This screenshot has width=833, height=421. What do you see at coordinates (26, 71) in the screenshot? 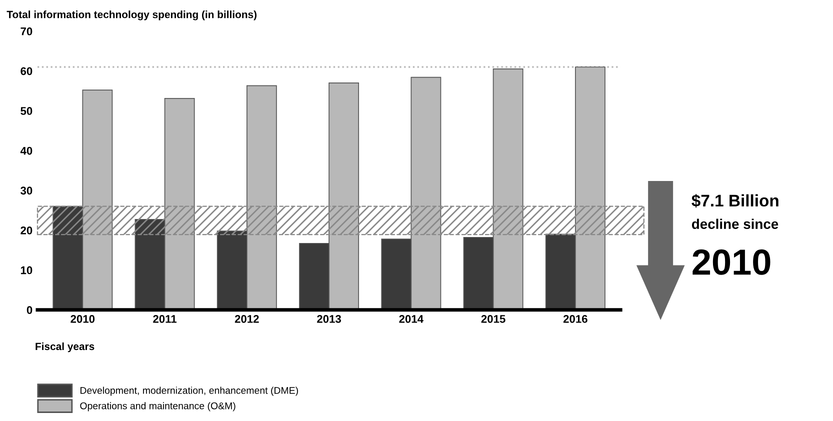
I see `y-tick-label: 60` at bounding box center [26, 71].